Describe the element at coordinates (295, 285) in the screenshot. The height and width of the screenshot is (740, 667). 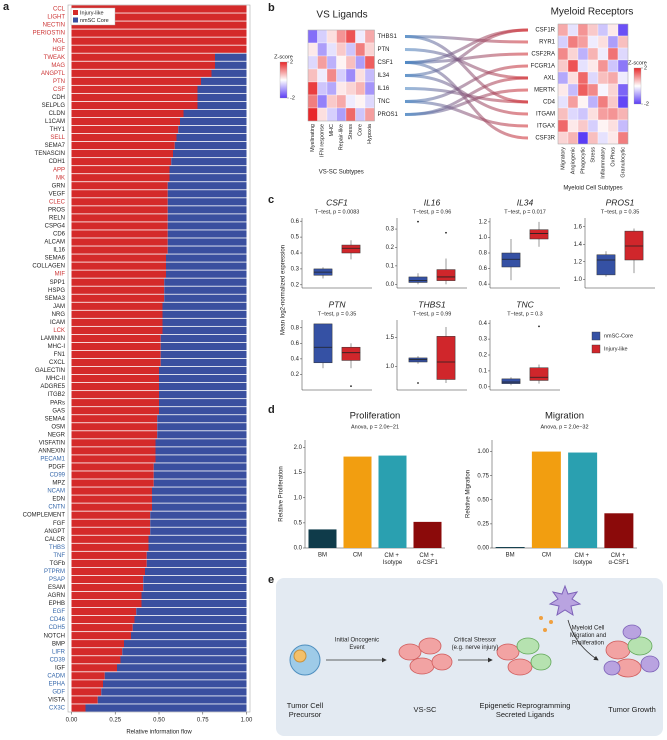
I see `y-tick-label: 0.2` at that location.